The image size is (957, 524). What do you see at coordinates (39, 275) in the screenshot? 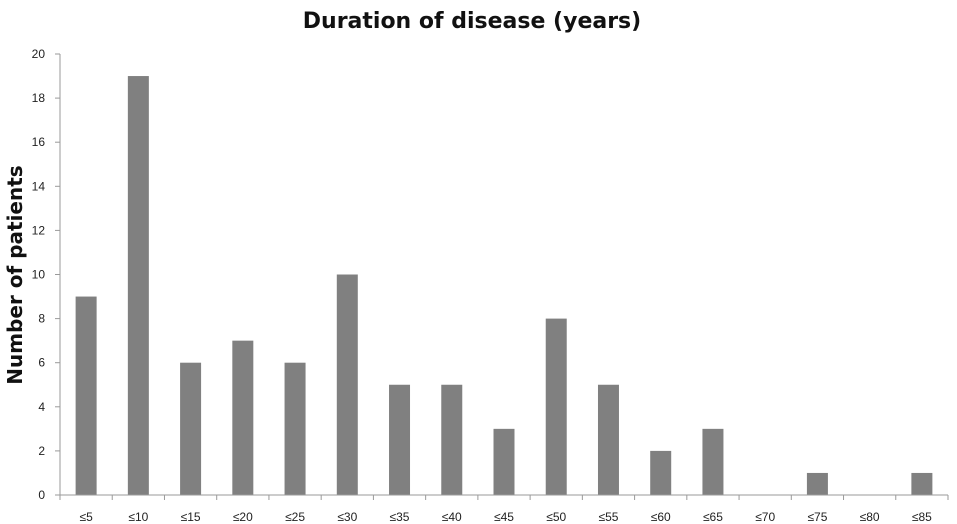
I see `y-tick-label: 10` at bounding box center [39, 275].